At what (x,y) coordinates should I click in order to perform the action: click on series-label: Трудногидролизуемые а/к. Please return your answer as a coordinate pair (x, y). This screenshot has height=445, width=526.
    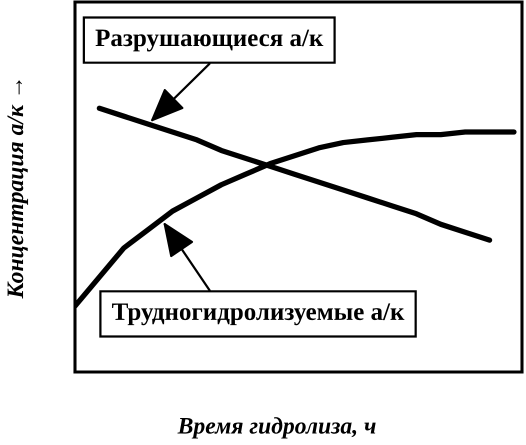
    Looking at the image, I should click on (258, 314).